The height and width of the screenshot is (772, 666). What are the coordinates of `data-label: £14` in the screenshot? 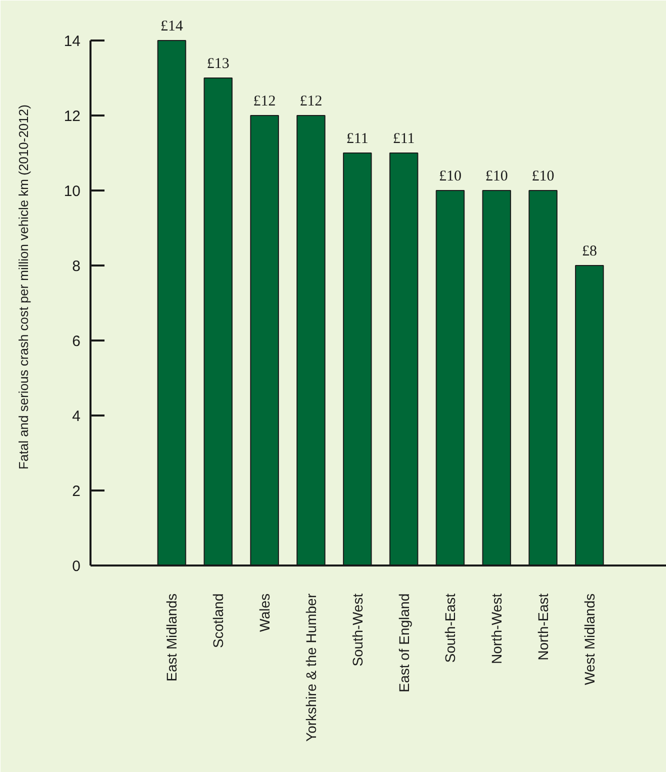 It's located at (172, 26).